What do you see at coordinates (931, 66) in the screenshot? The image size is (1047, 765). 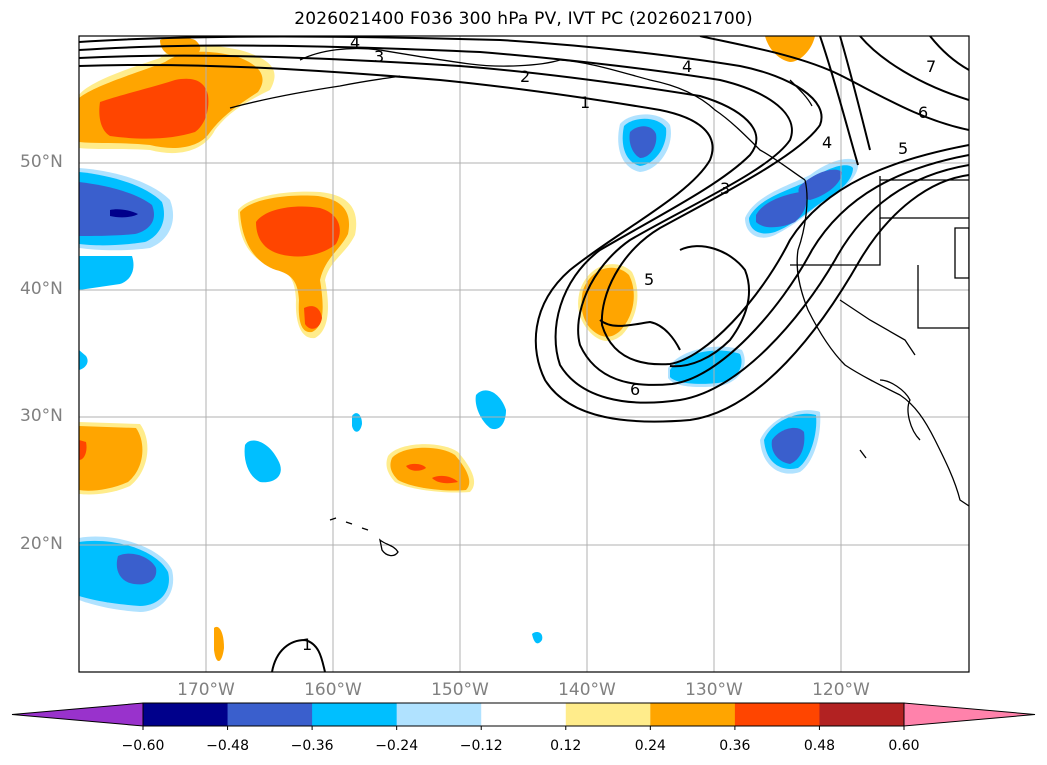 I see `contour-label-7: 7` at bounding box center [931, 66].